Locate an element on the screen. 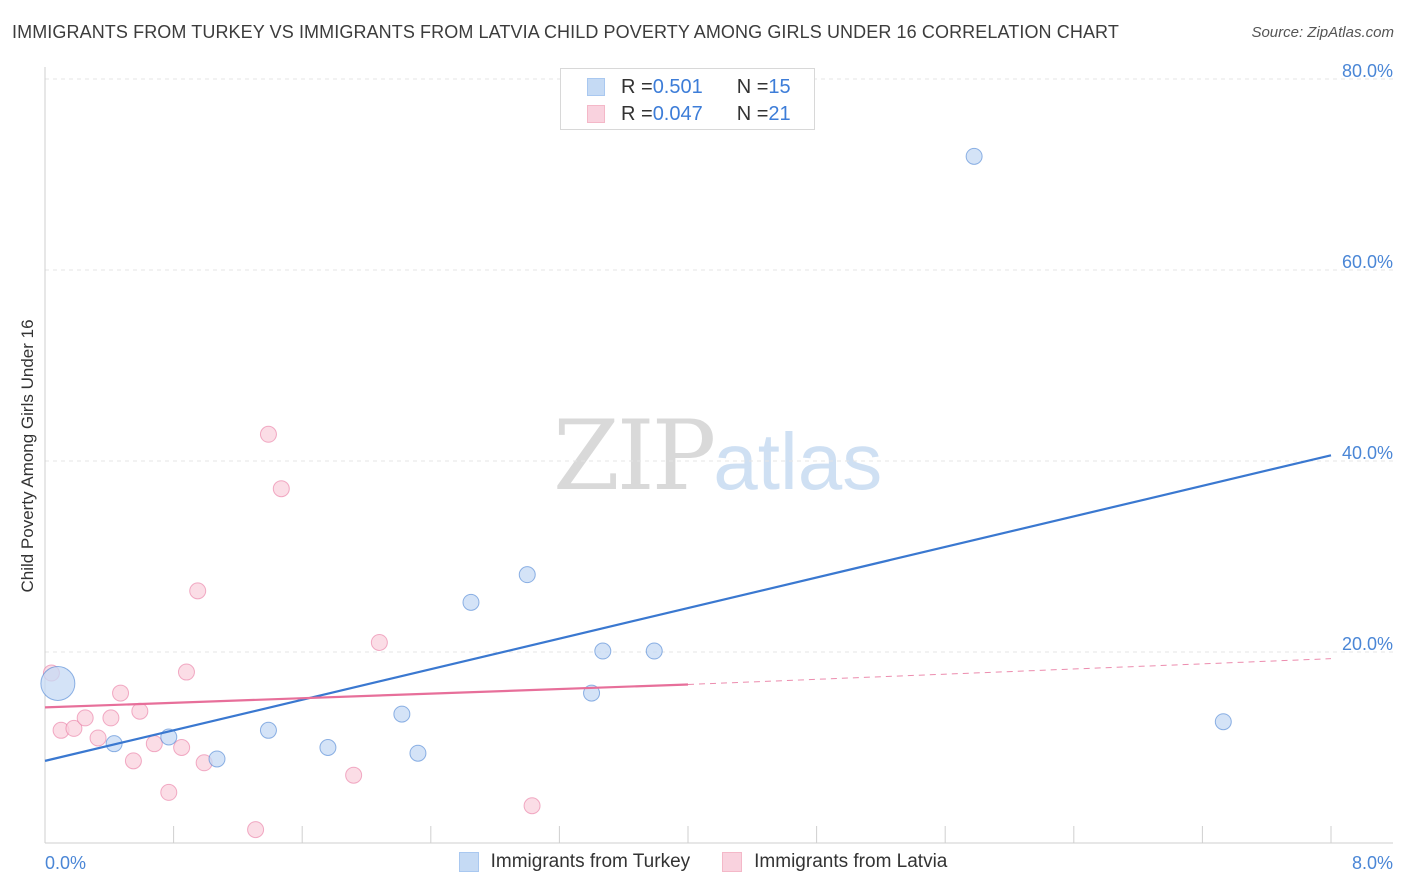  correlation-legend: R = 0.501 N = 15 R = 0.047 N = 21 is located at coordinates (687, 99).